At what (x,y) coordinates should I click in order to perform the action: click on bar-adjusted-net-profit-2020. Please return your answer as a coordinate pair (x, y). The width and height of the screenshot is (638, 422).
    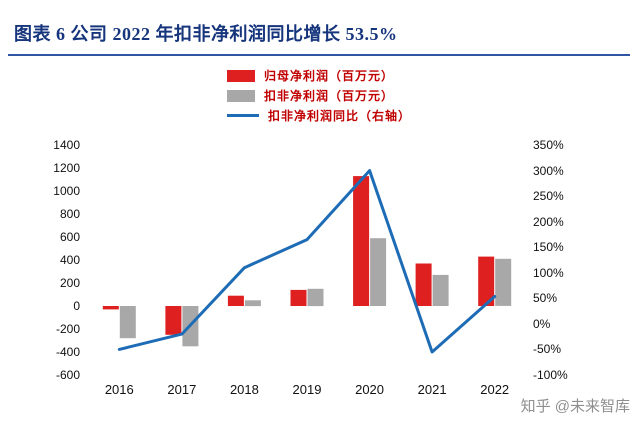
    Looking at the image, I should click on (378, 272).